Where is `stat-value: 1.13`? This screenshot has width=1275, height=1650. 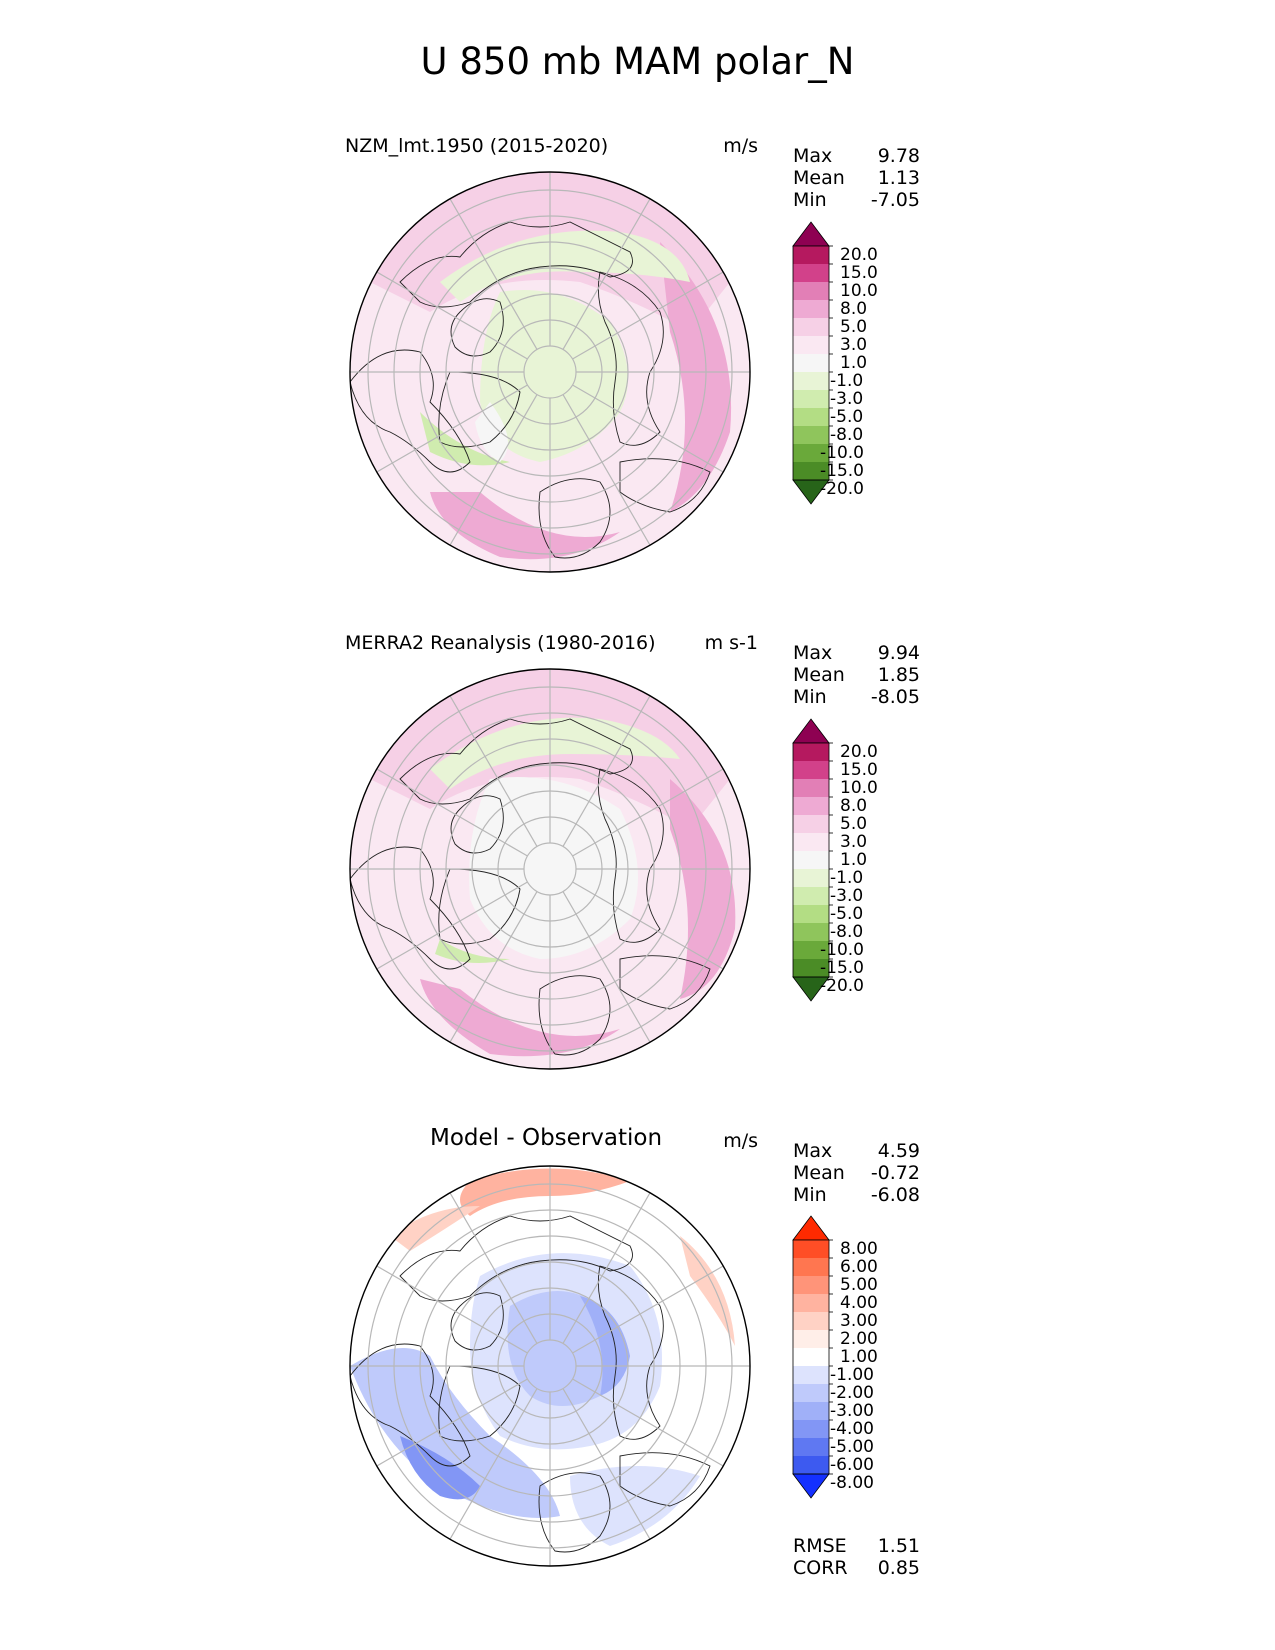 stat-value: 1.13 is located at coordinates (898, 178).